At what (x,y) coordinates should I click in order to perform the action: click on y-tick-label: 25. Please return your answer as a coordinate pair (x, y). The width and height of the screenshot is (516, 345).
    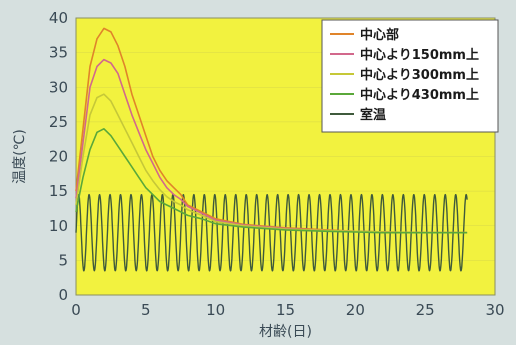
    Looking at the image, I should click on (58, 122).